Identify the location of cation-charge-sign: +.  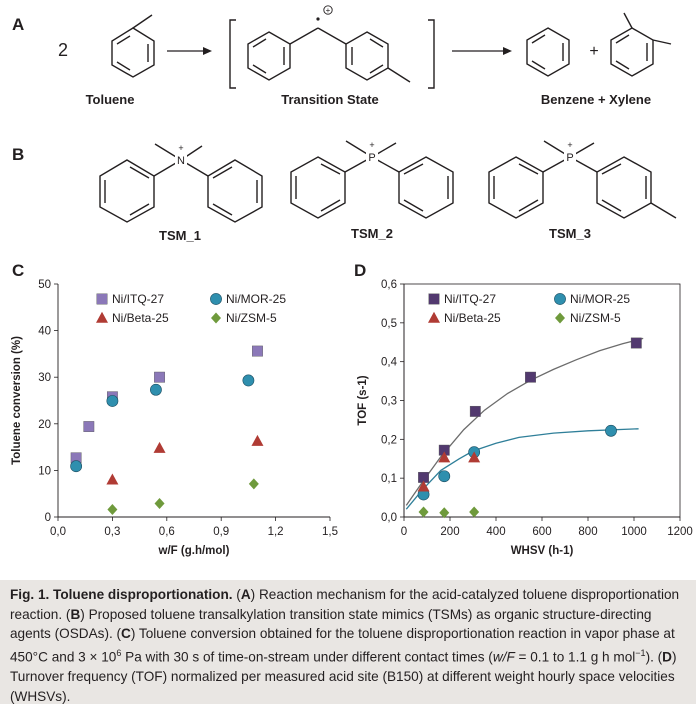
(328, 10).